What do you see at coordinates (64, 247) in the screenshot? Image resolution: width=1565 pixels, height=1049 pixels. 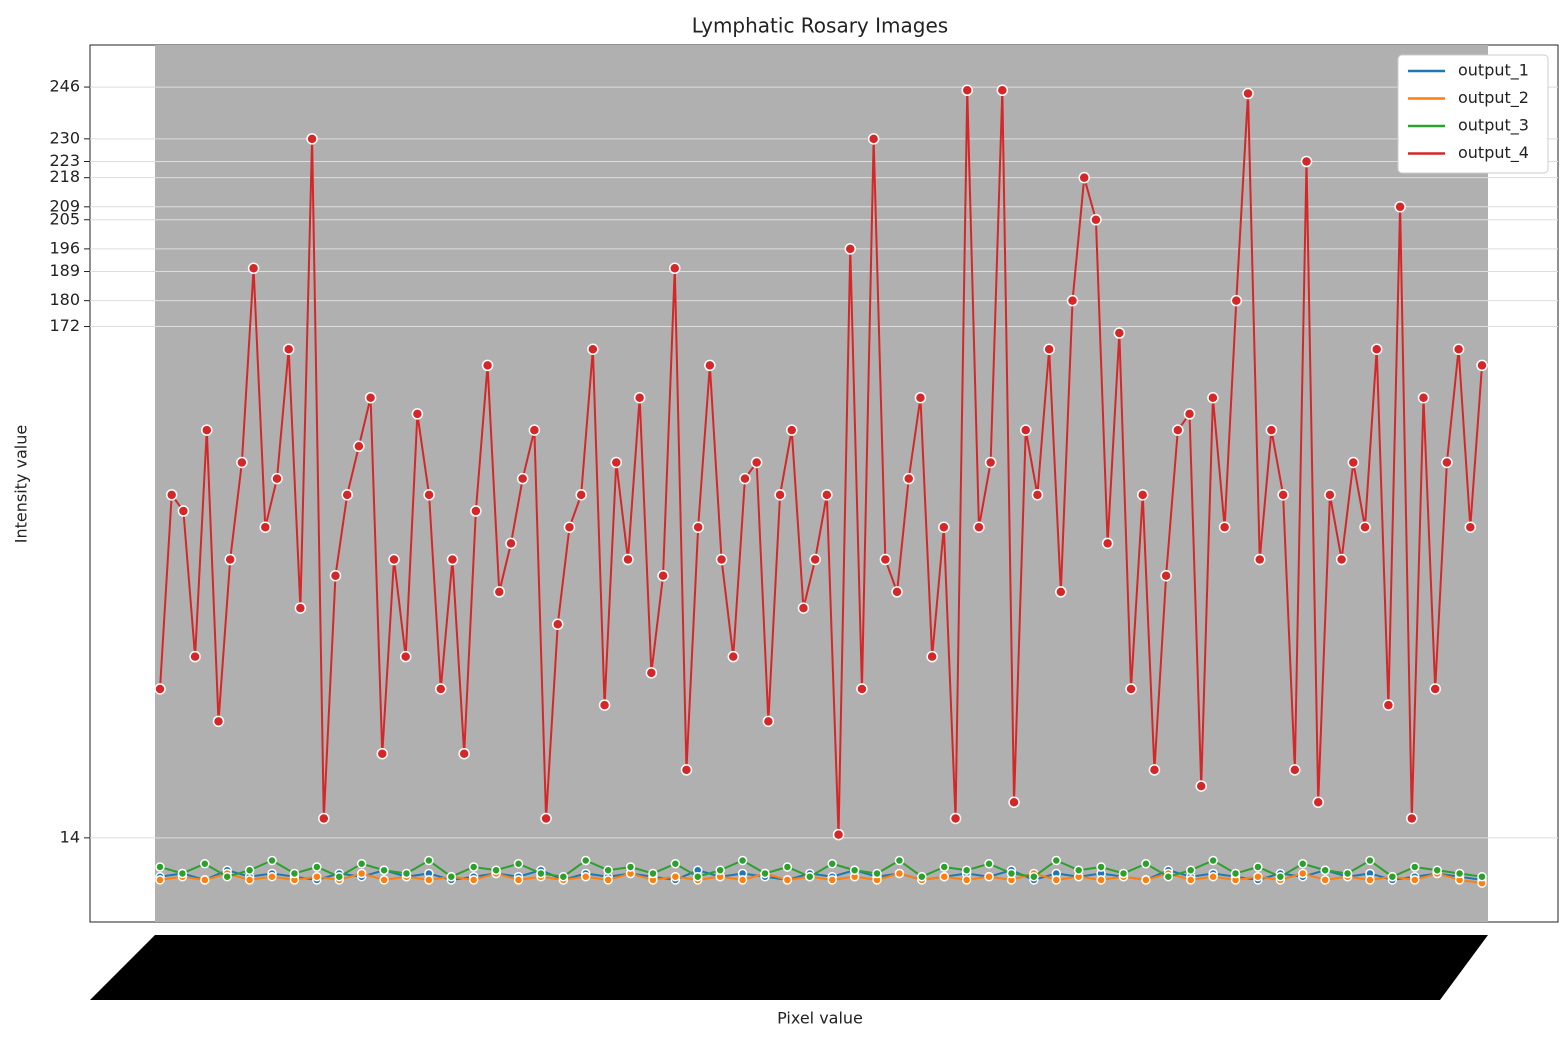 I see `y-tick-label: 196` at bounding box center [64, 247].